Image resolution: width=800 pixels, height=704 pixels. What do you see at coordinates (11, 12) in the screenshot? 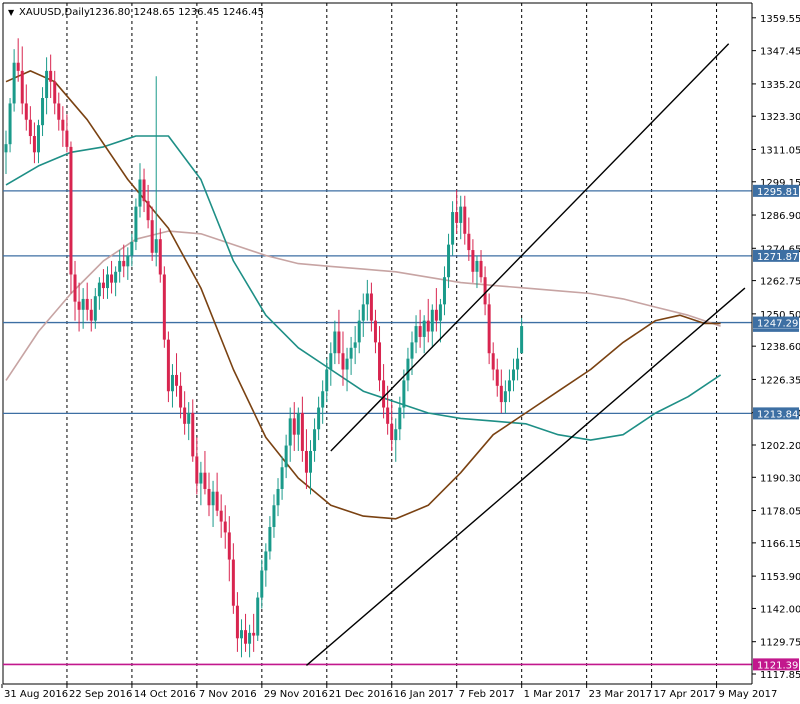
I see `dropdown-triangle-icon: ▼` at bounding box center [11, 12].